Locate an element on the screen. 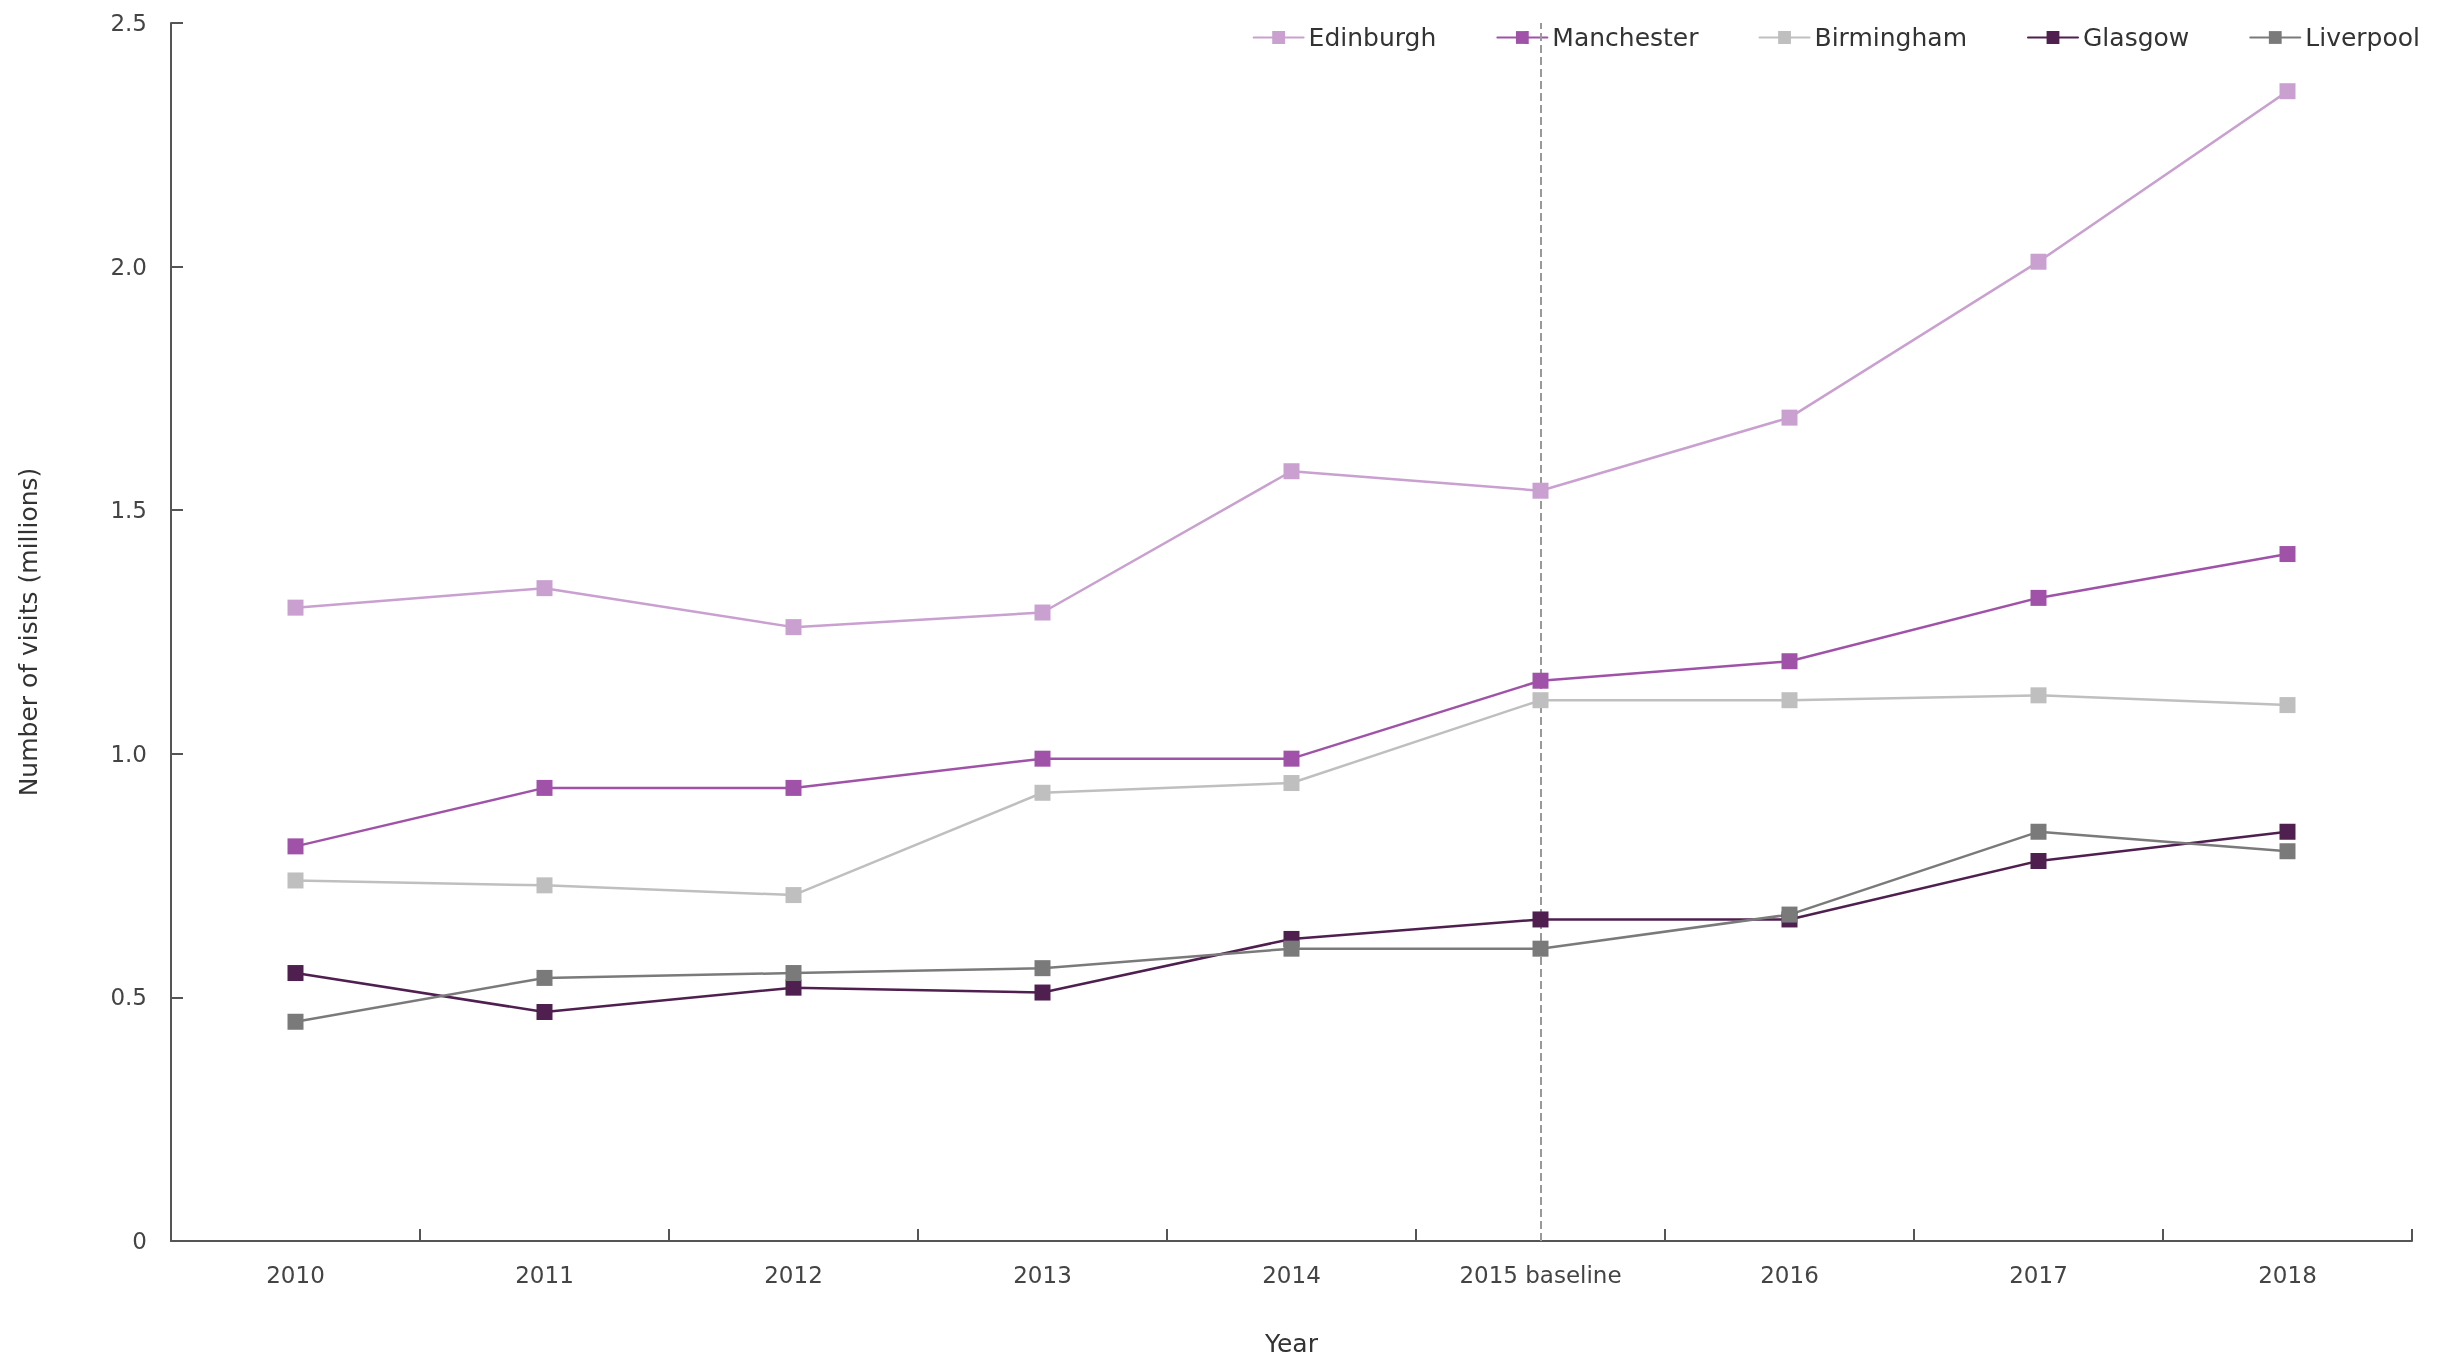  x-axis-title: Year is located at coordinates (1291, 1343).